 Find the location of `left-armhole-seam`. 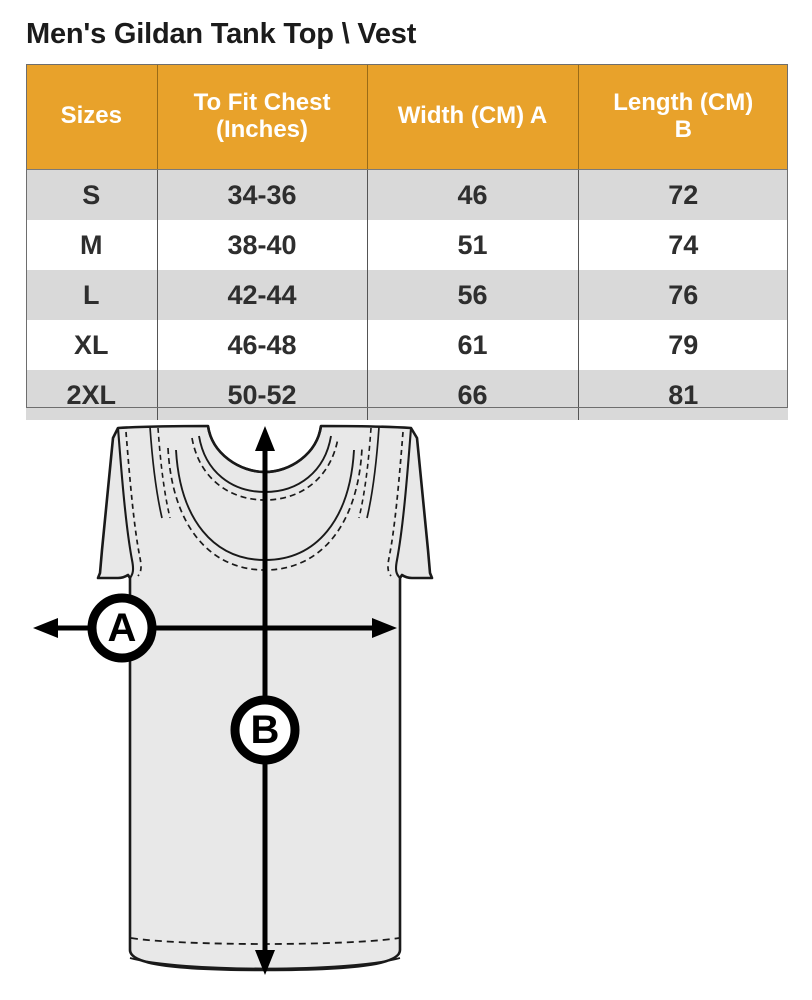

left-armhole-seam is located at coordinates (125, 503).